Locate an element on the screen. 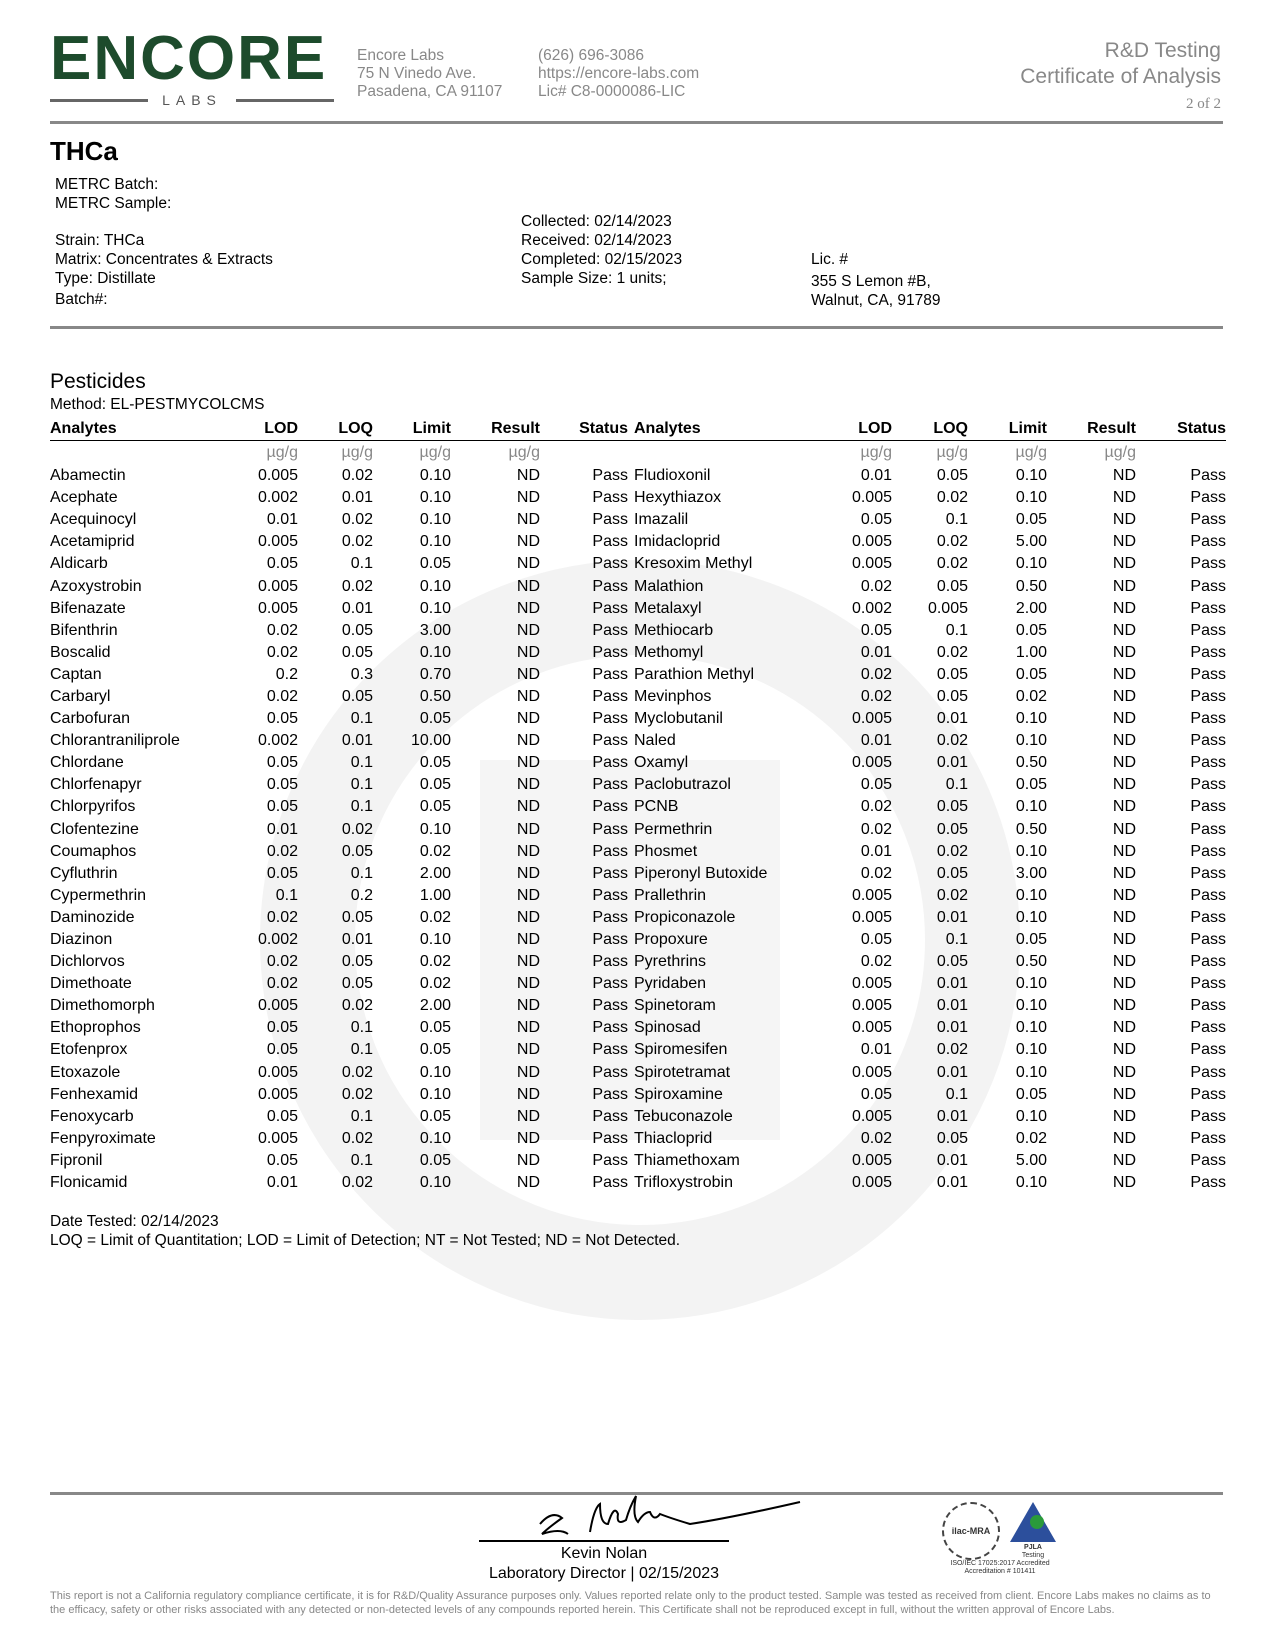  header-divider is located at coordinates (636, 122).